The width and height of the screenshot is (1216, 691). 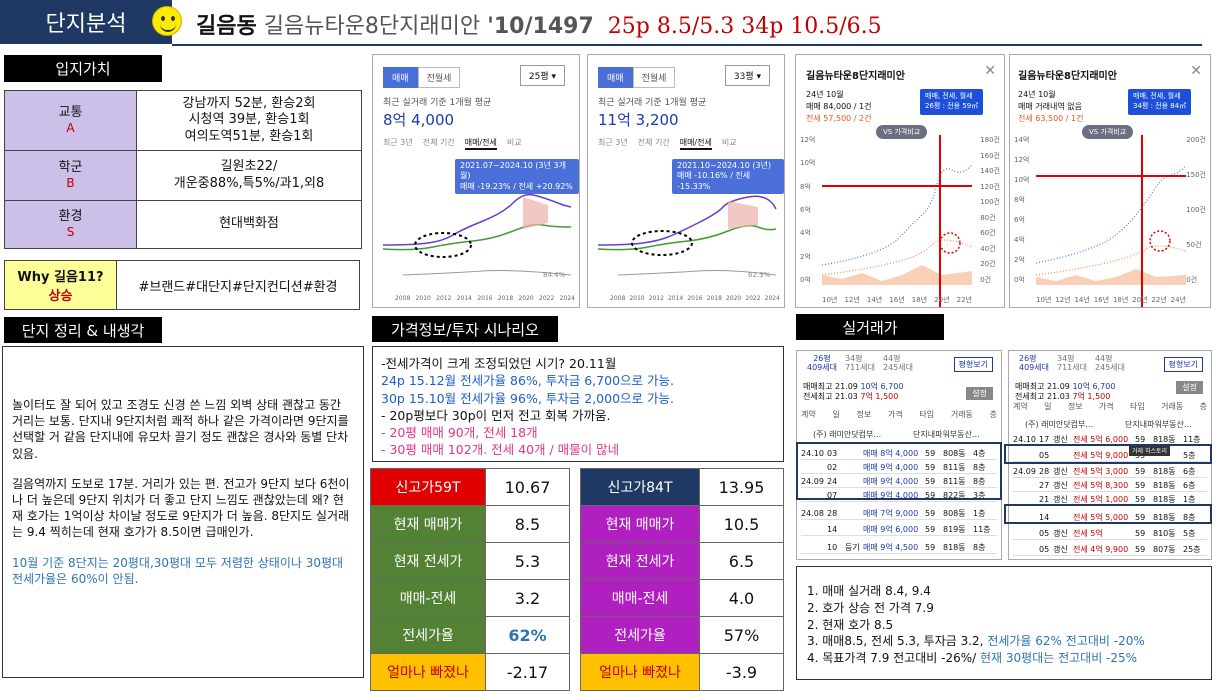 What do you see at coordinates (1160, 102) in the screenshot?
I see `chart-filter-badge: 매매, 전세, 월세 34평 : 전용 84㎡` at bounding box center [1160, 102].